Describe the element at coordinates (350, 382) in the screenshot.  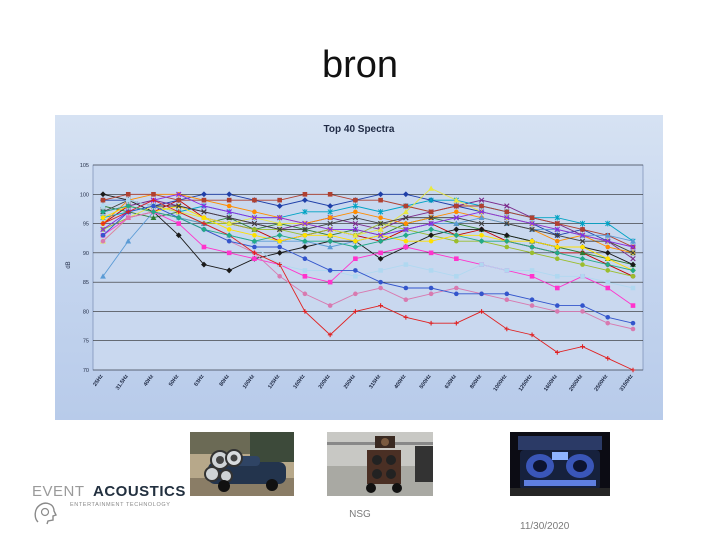
I see `x-tick-label: 250Hz` at that location.